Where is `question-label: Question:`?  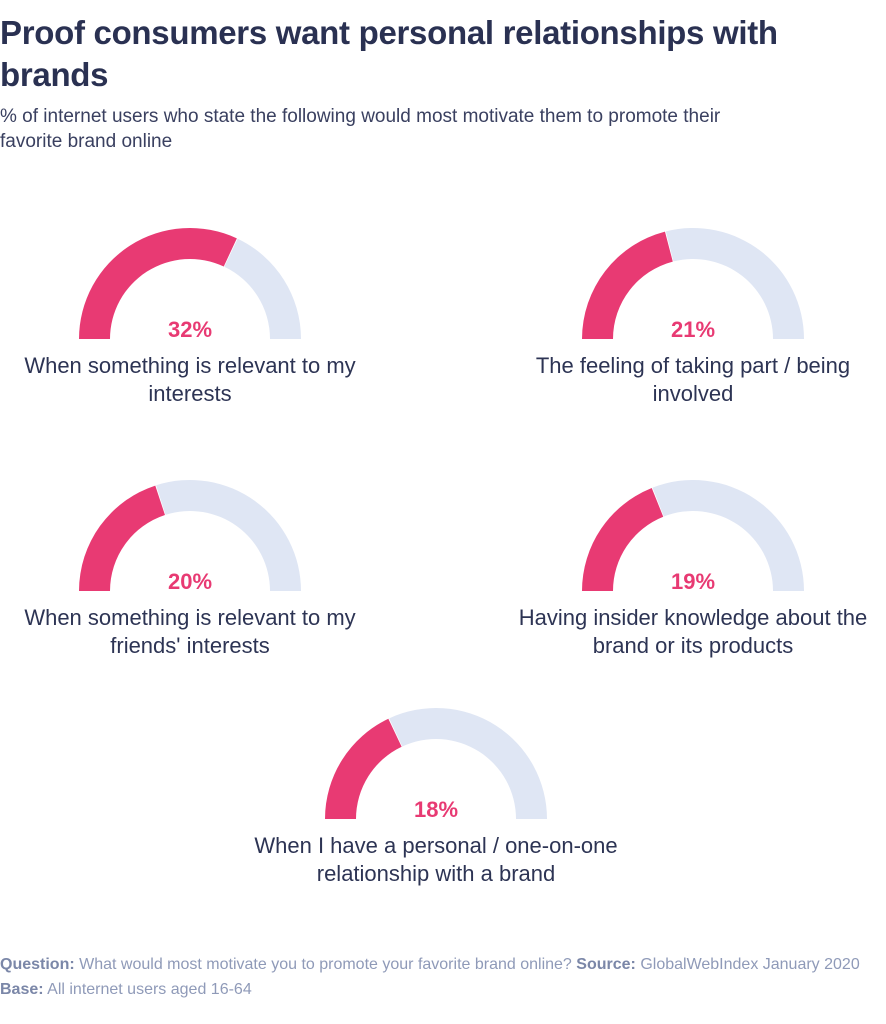 question-label: Question: is located at coordinates (37, 964).